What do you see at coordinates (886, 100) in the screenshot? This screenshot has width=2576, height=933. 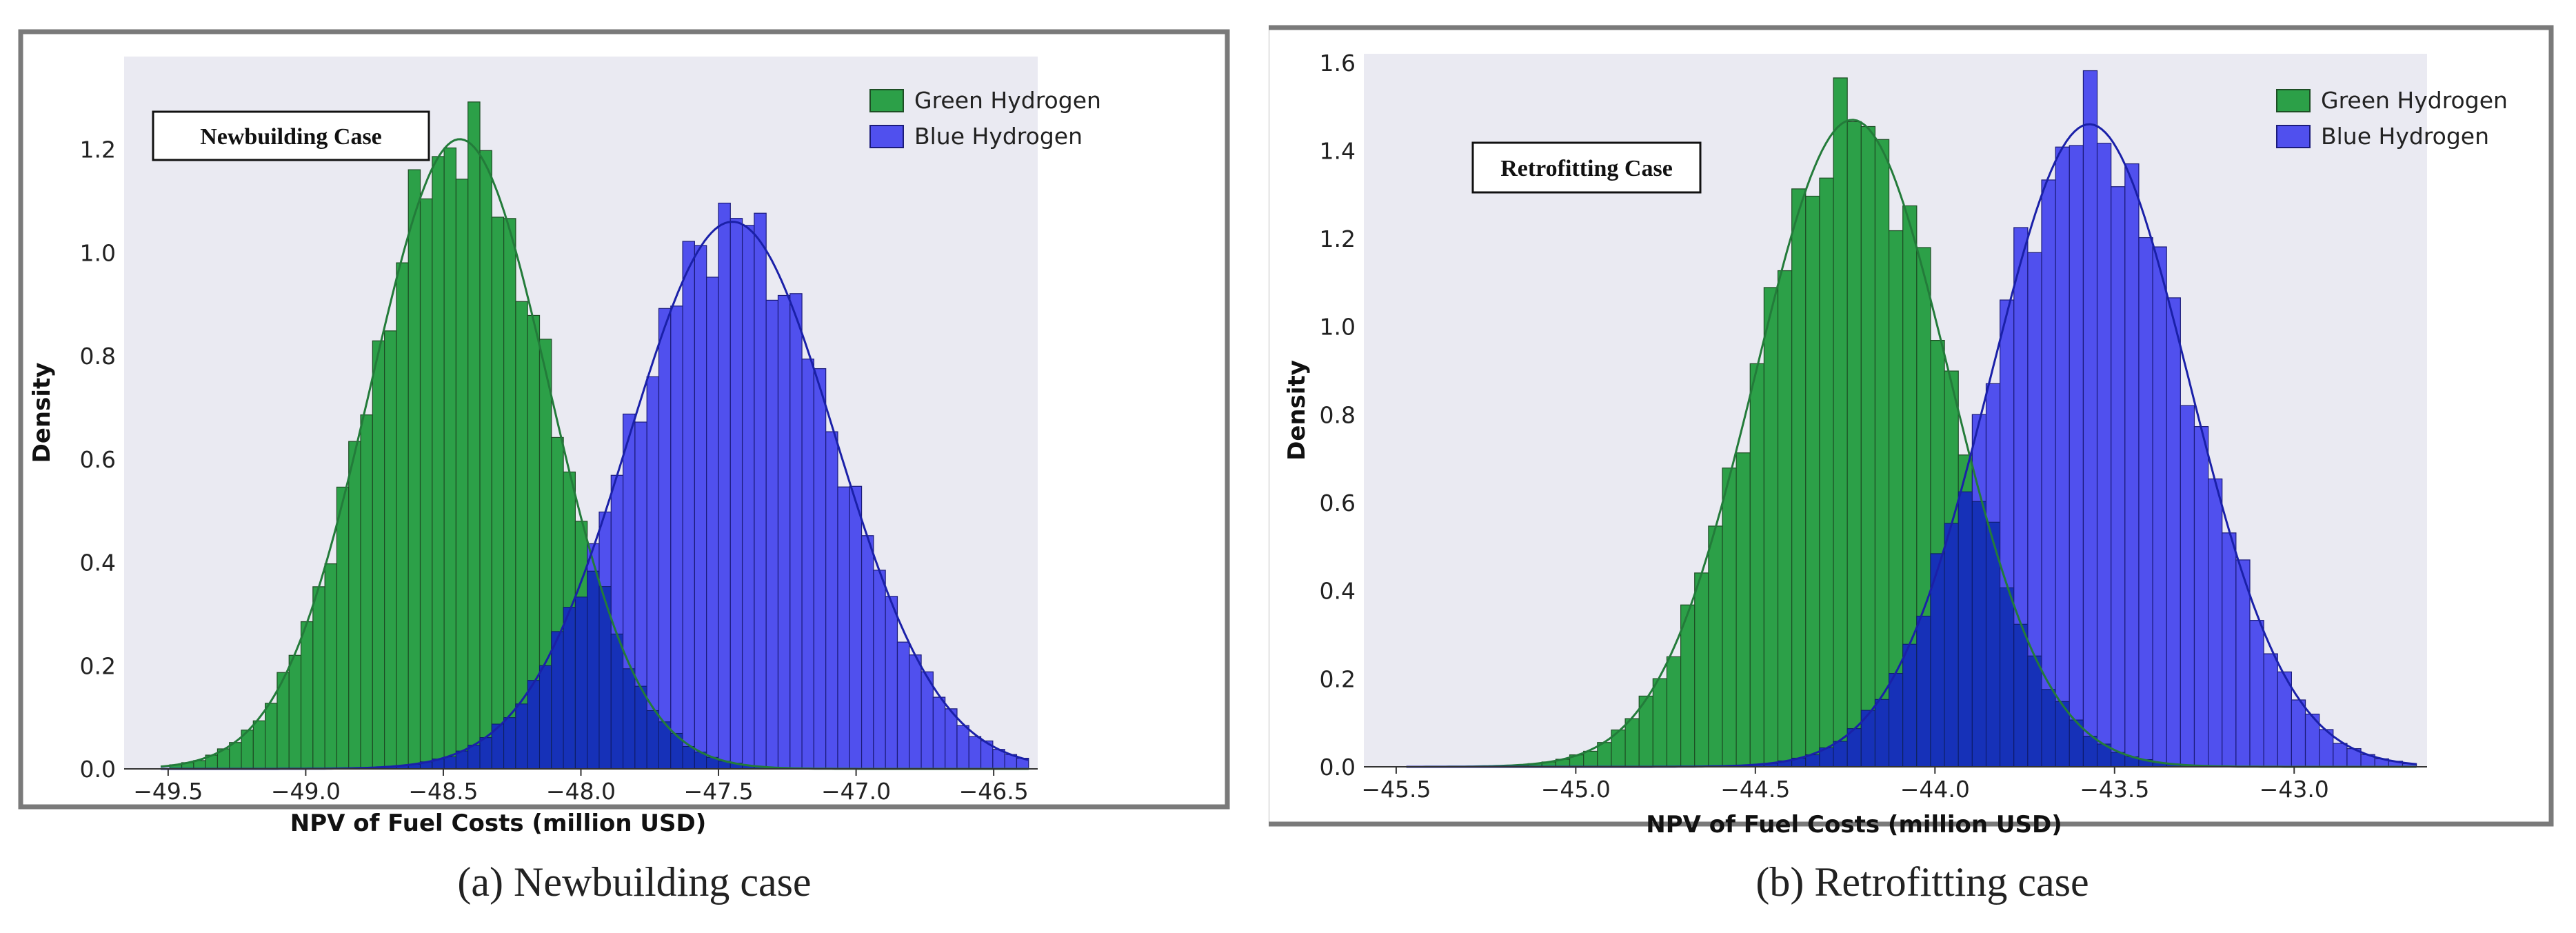 I see `green-hydrogen-legend-swatch` at bounding box center [886, 100].